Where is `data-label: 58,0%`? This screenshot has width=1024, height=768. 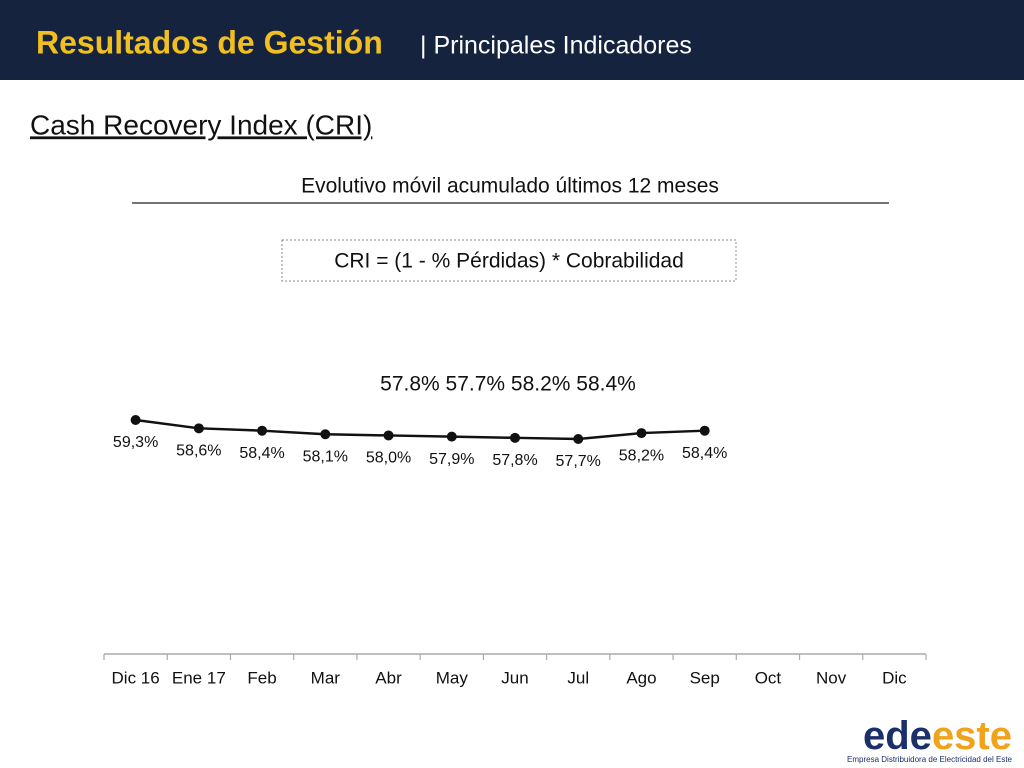 data-label: 58,0% is located at coordinates (388, 458).